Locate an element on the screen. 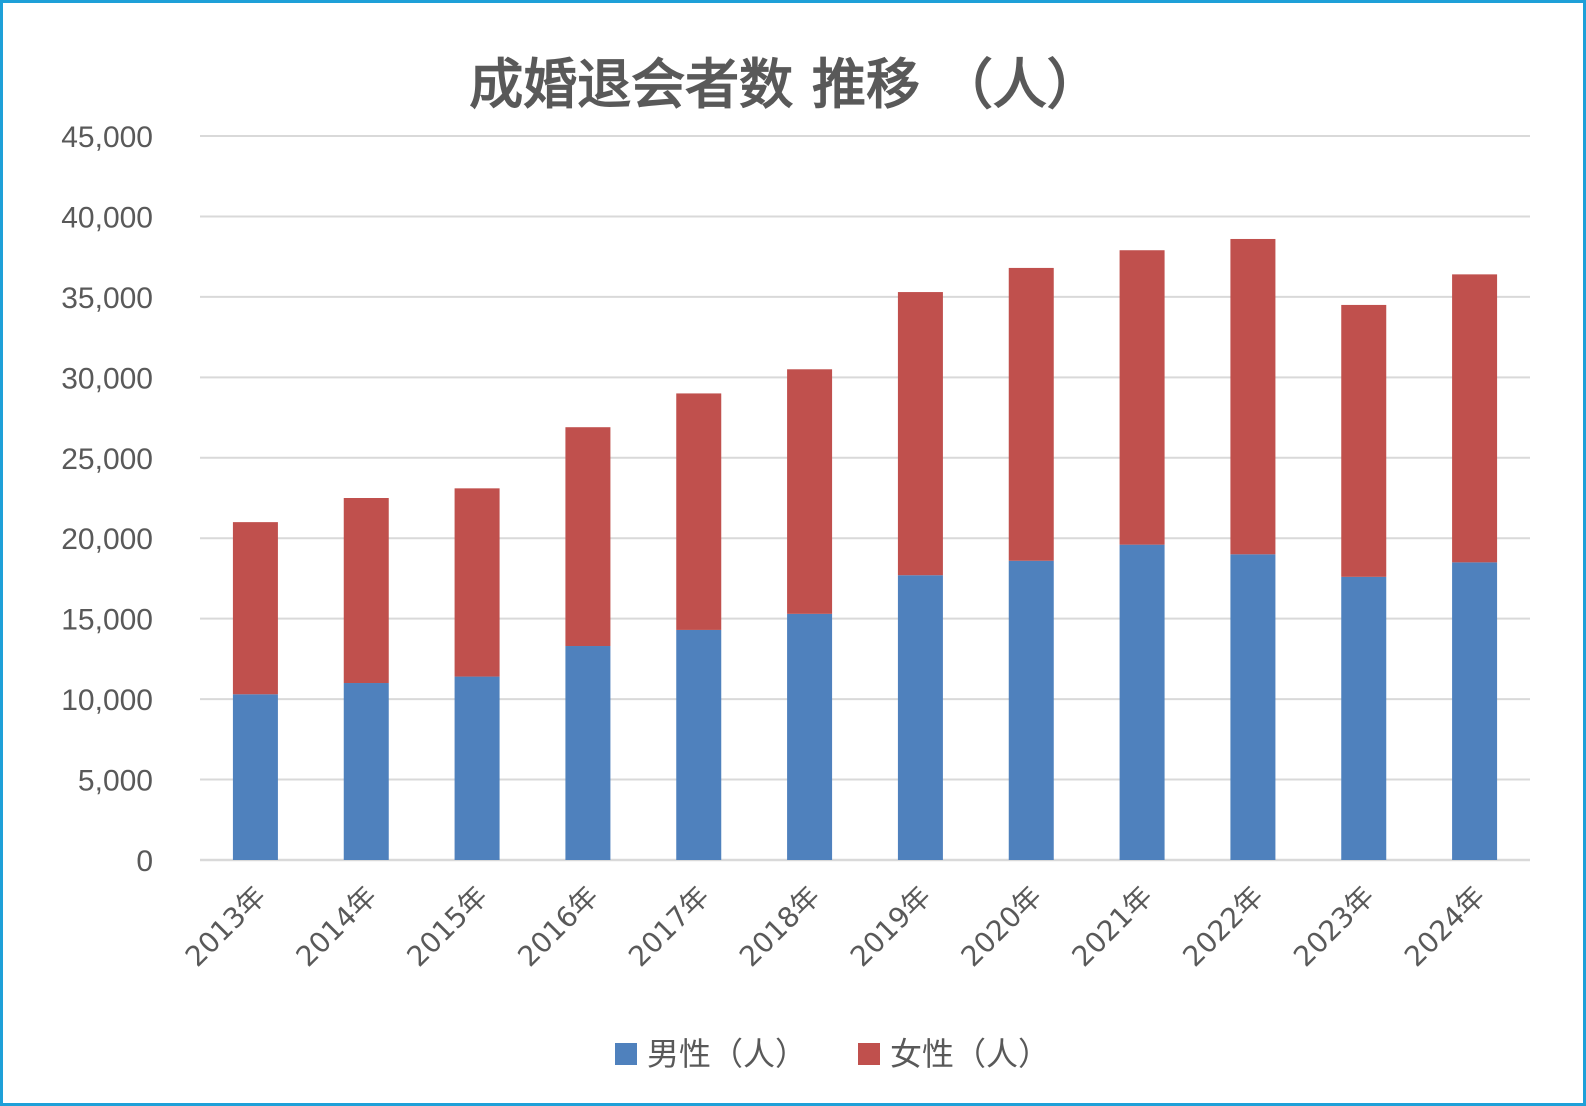 The image size is (1586, 1106). x-tick-label: 2014年 is located at coordinates (337, 927).